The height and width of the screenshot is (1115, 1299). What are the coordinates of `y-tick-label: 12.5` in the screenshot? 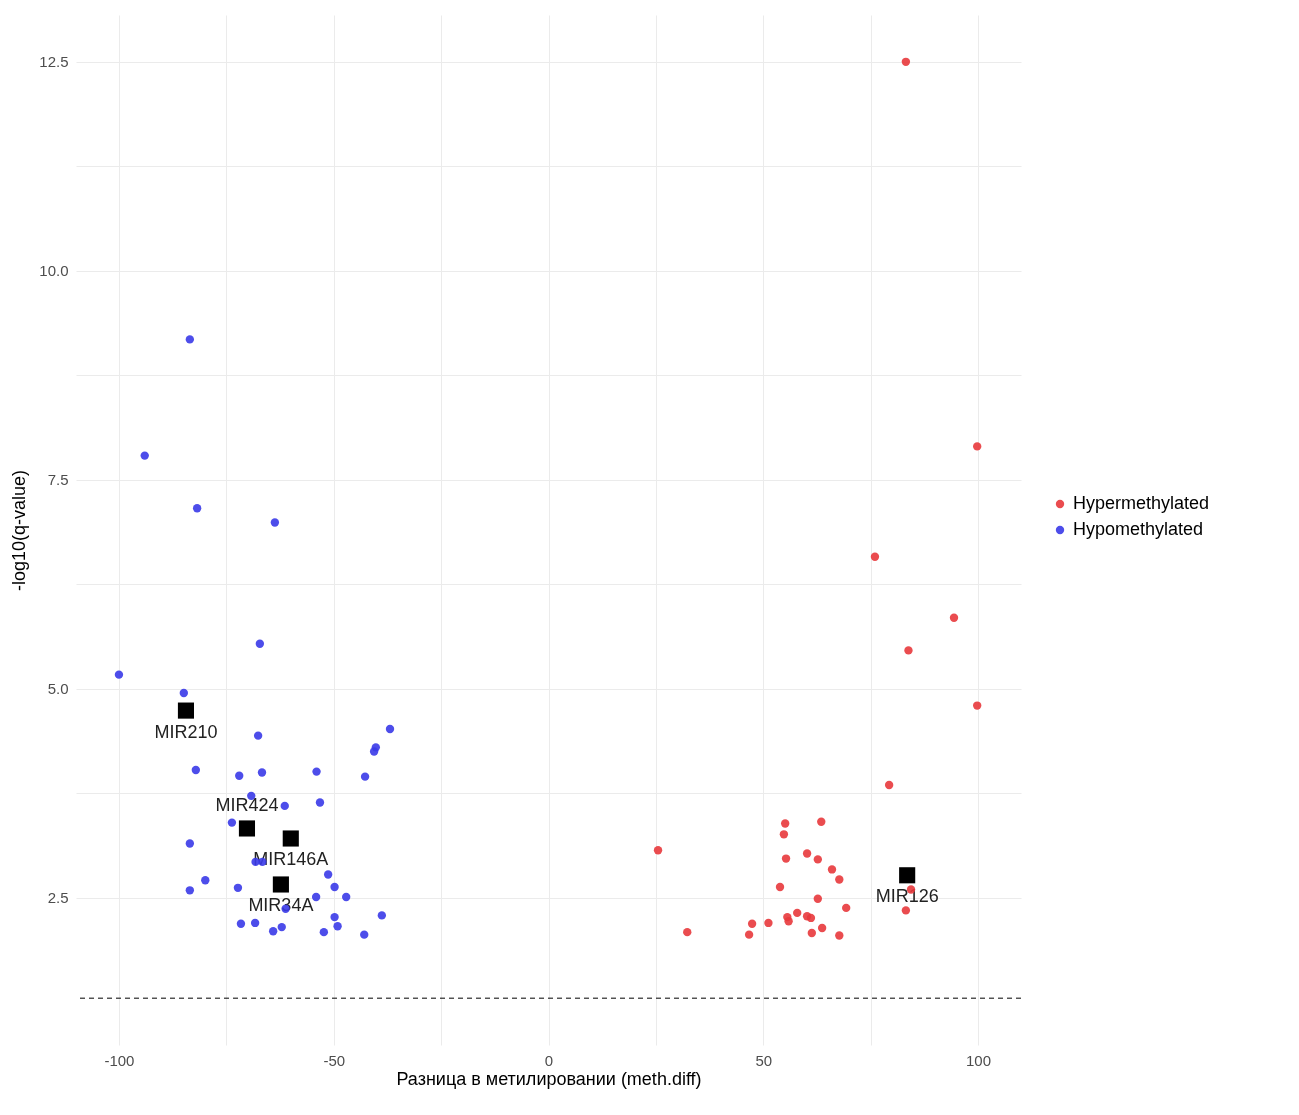 It's located at (54, 62).